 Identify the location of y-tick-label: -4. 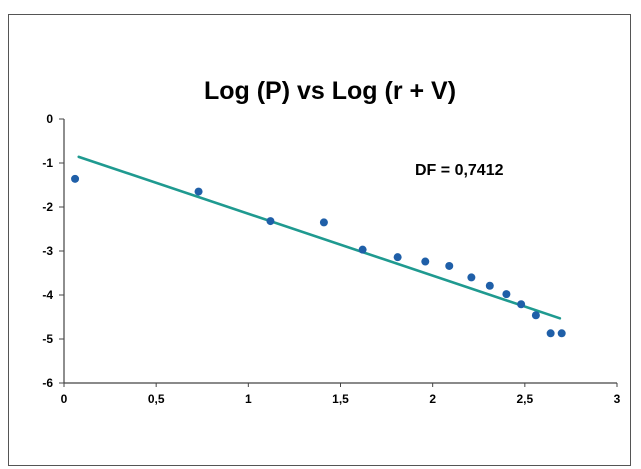
(47, 295).